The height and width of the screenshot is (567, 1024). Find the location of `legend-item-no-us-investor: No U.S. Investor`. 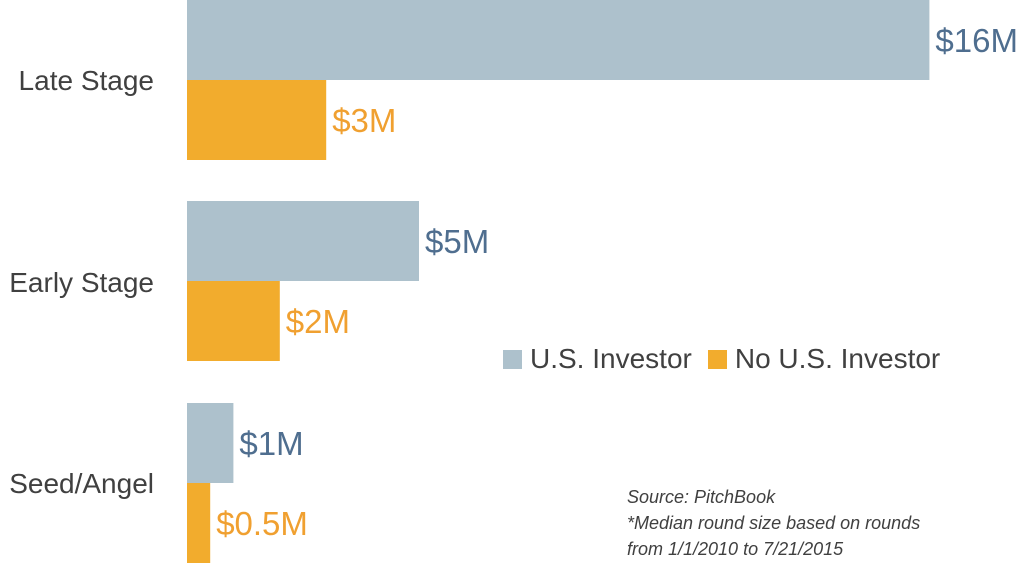

legend-item-no-us-investor: No U.S. Investor is located at coordinates (824, 359).